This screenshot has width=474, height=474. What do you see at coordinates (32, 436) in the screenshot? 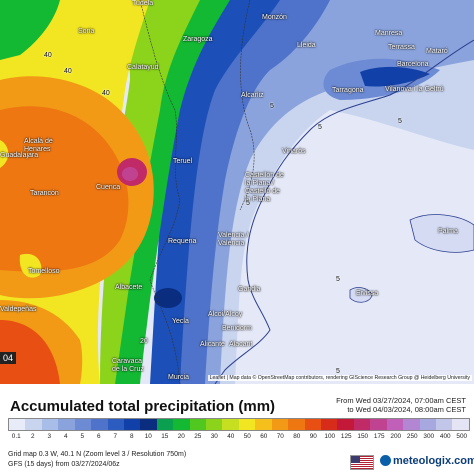
I see `scale-tick-label: 2` at bounding box center [32, 436].